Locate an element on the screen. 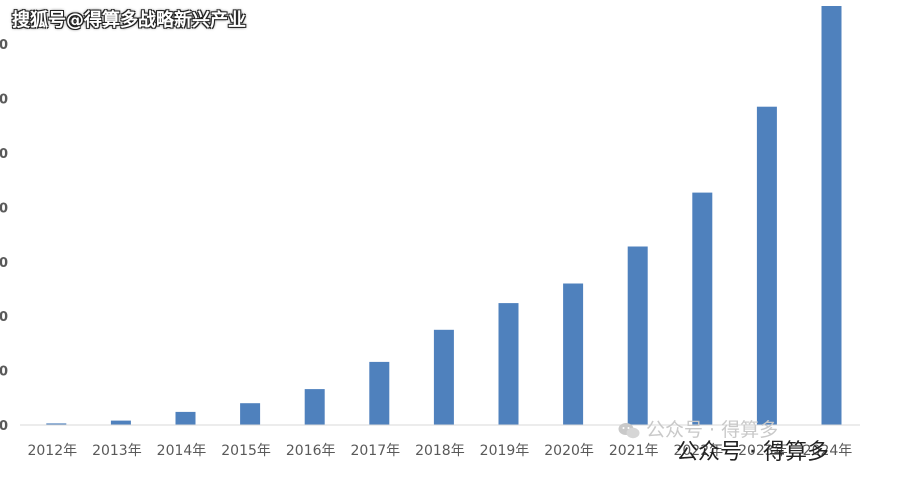  bar-2015年 is located at coordinates (250, 414).